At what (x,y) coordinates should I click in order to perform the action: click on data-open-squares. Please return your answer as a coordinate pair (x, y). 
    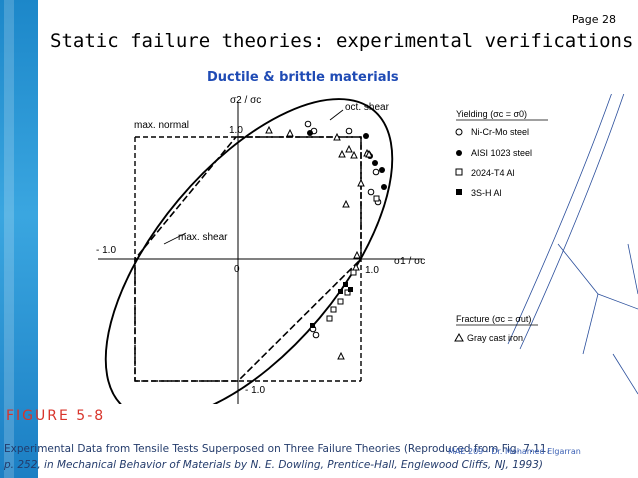
    Looking at the image, I should click on (353, 258).